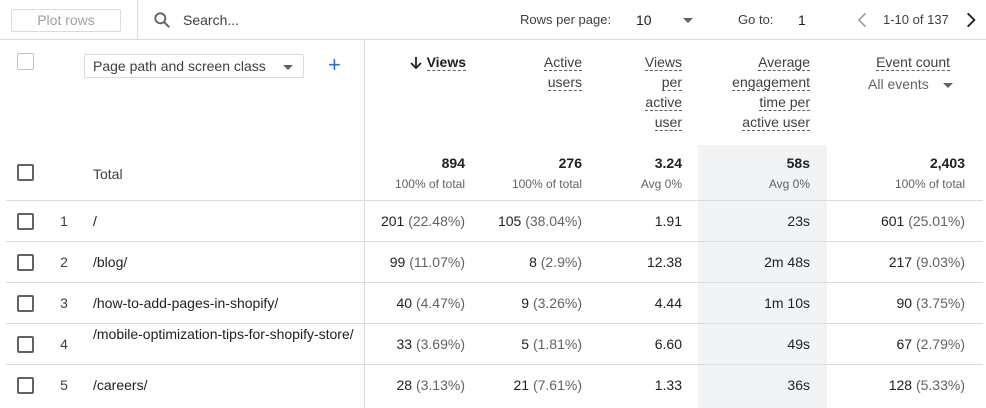 This screenshot has height=408, width=986. I want to click on column-header-average-engagement-time: Average engagement time per active user, so click(771, 92).